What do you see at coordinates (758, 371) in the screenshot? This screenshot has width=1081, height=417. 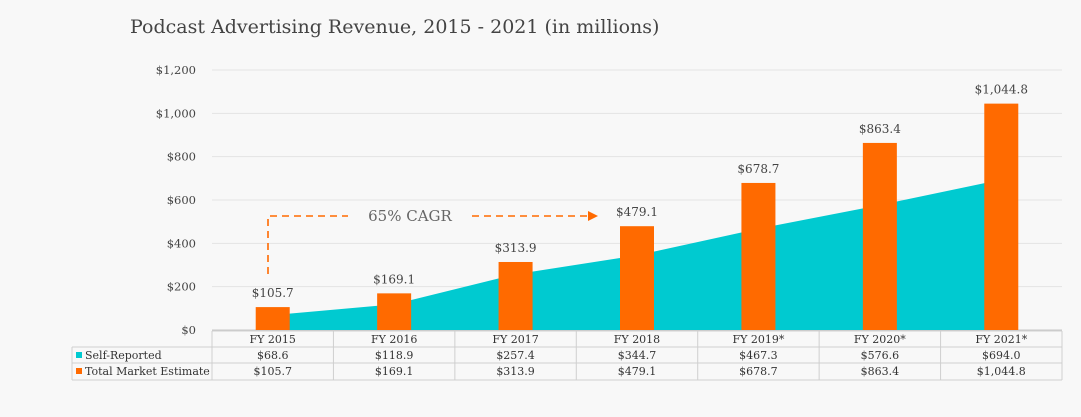 I see `table-cell: $678.7` at bounding box center [758, 371].